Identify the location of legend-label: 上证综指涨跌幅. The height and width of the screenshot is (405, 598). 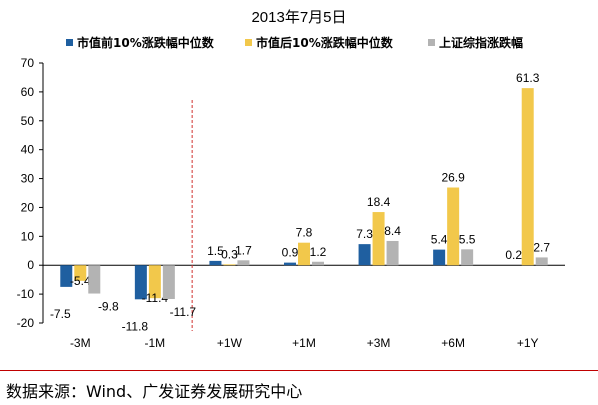
(481, 43).